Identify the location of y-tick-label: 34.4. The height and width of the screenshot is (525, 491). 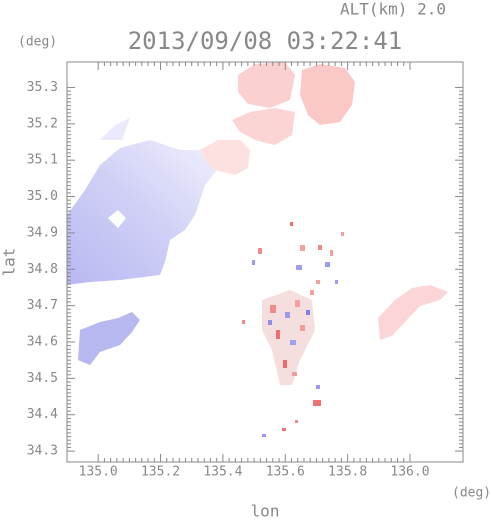
(42, 414).